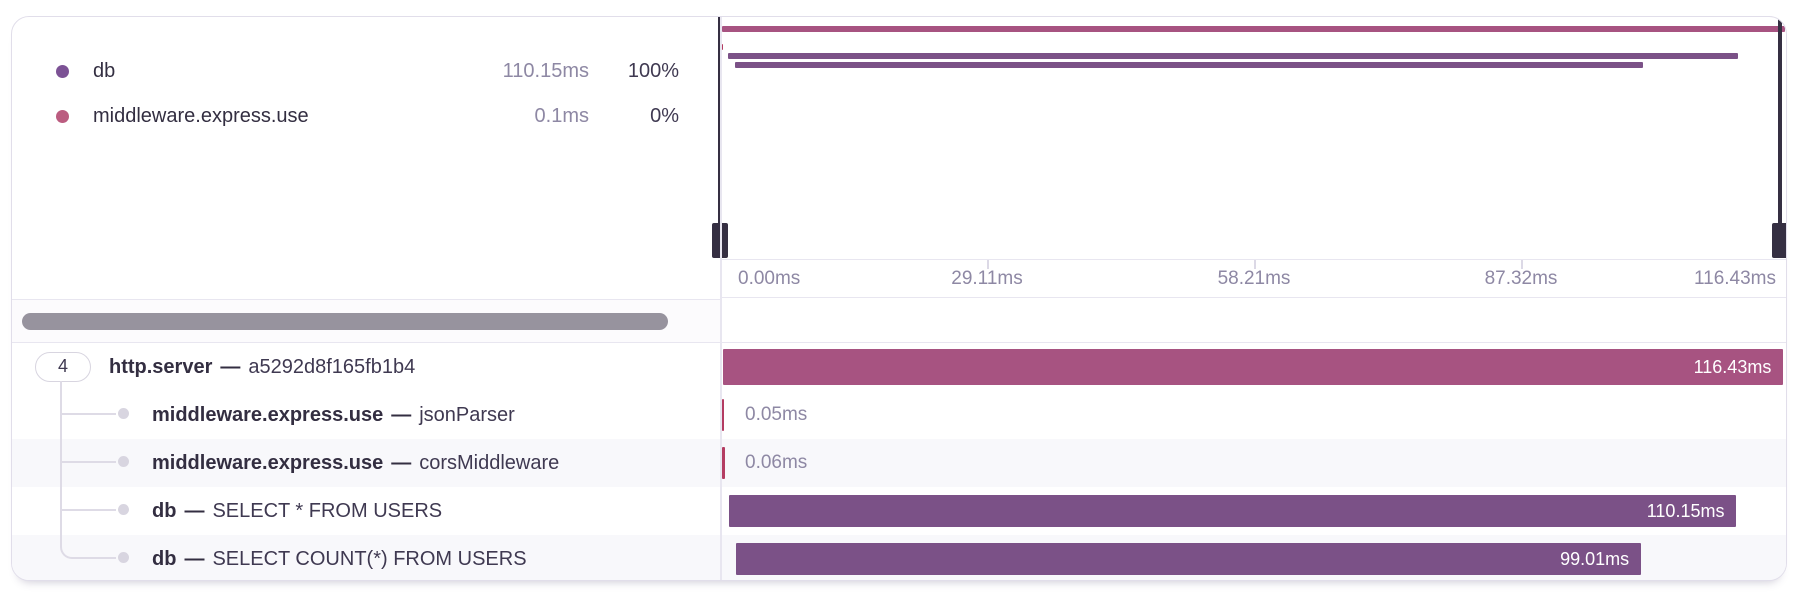  What do you see at coordinates (366, 116) in the screenshot?
I see `legend-item-middleware: middleware.express.use 0.1ms 0%` at bounding box center [366, 116].